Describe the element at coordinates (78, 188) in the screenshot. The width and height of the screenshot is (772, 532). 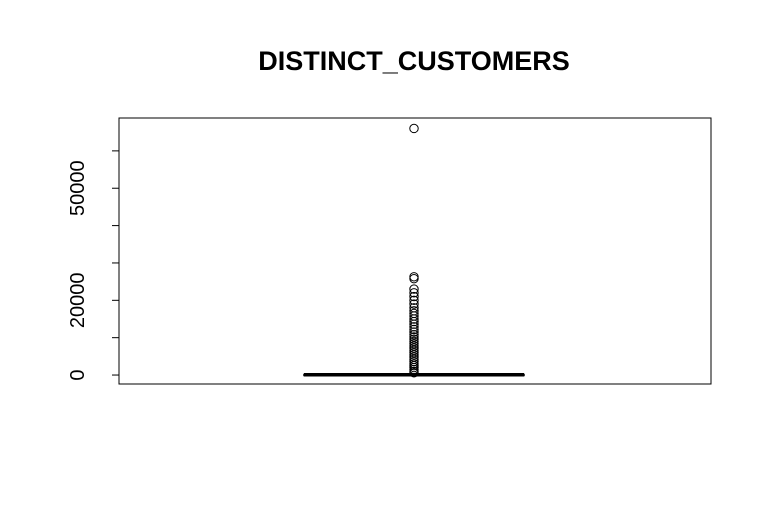
I see `y-tick-label: 50000` at that location.